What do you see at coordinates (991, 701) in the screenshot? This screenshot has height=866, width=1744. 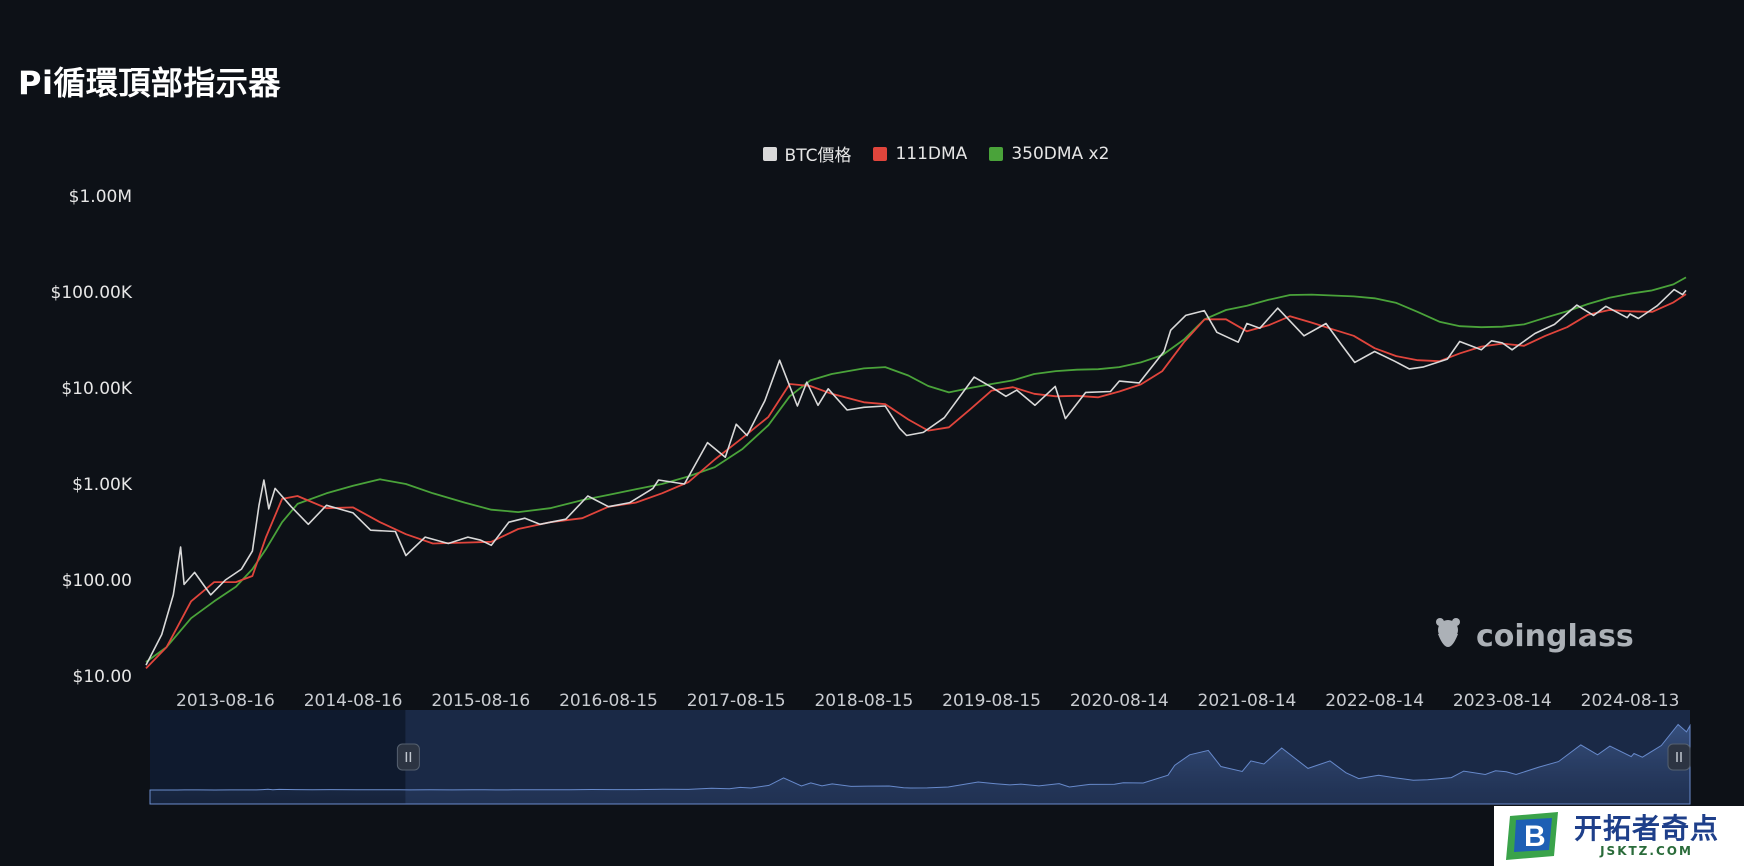 I see `x-tick-label: 2019-08-15` at bounding box center [991, 701].